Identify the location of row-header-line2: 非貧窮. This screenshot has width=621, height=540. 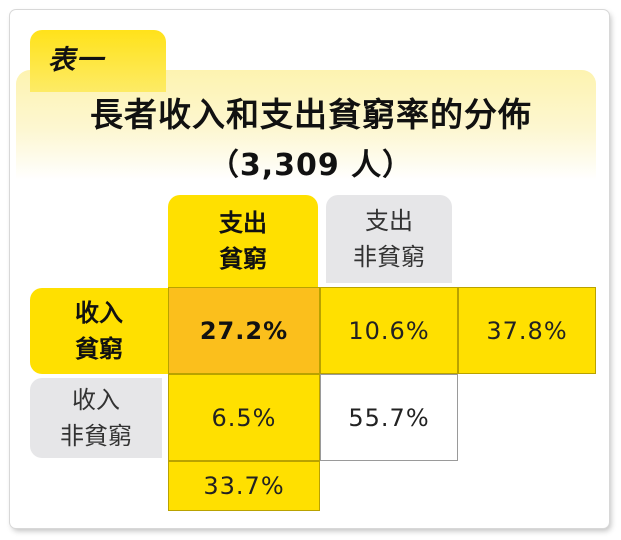
(96, 436).